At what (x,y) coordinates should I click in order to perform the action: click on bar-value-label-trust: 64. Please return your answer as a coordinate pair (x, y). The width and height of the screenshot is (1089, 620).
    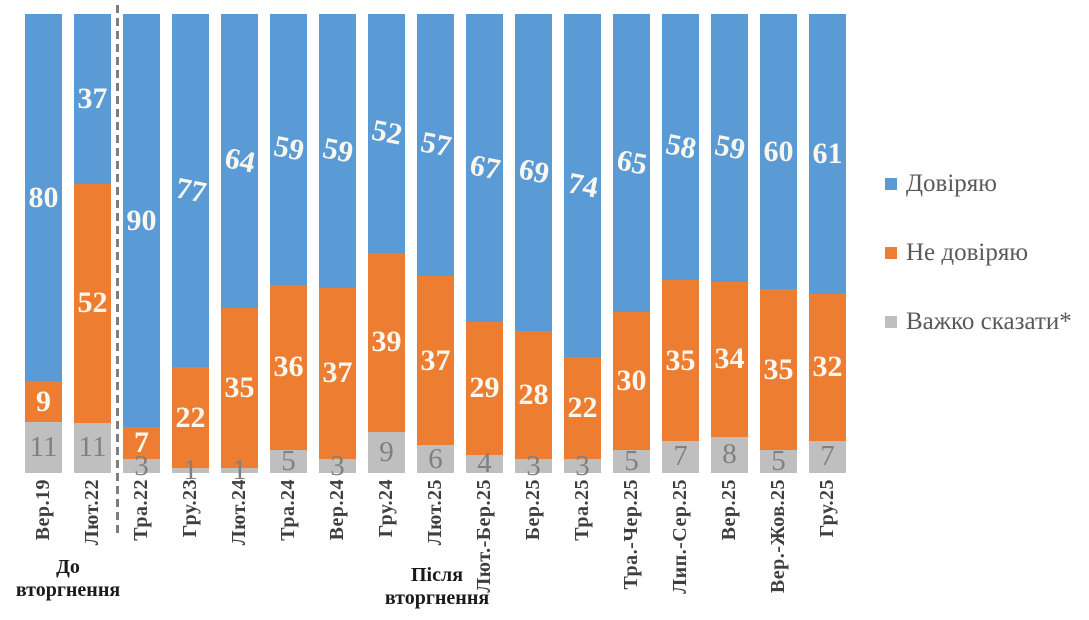
    Looking at the image, I should click on (239, 160).